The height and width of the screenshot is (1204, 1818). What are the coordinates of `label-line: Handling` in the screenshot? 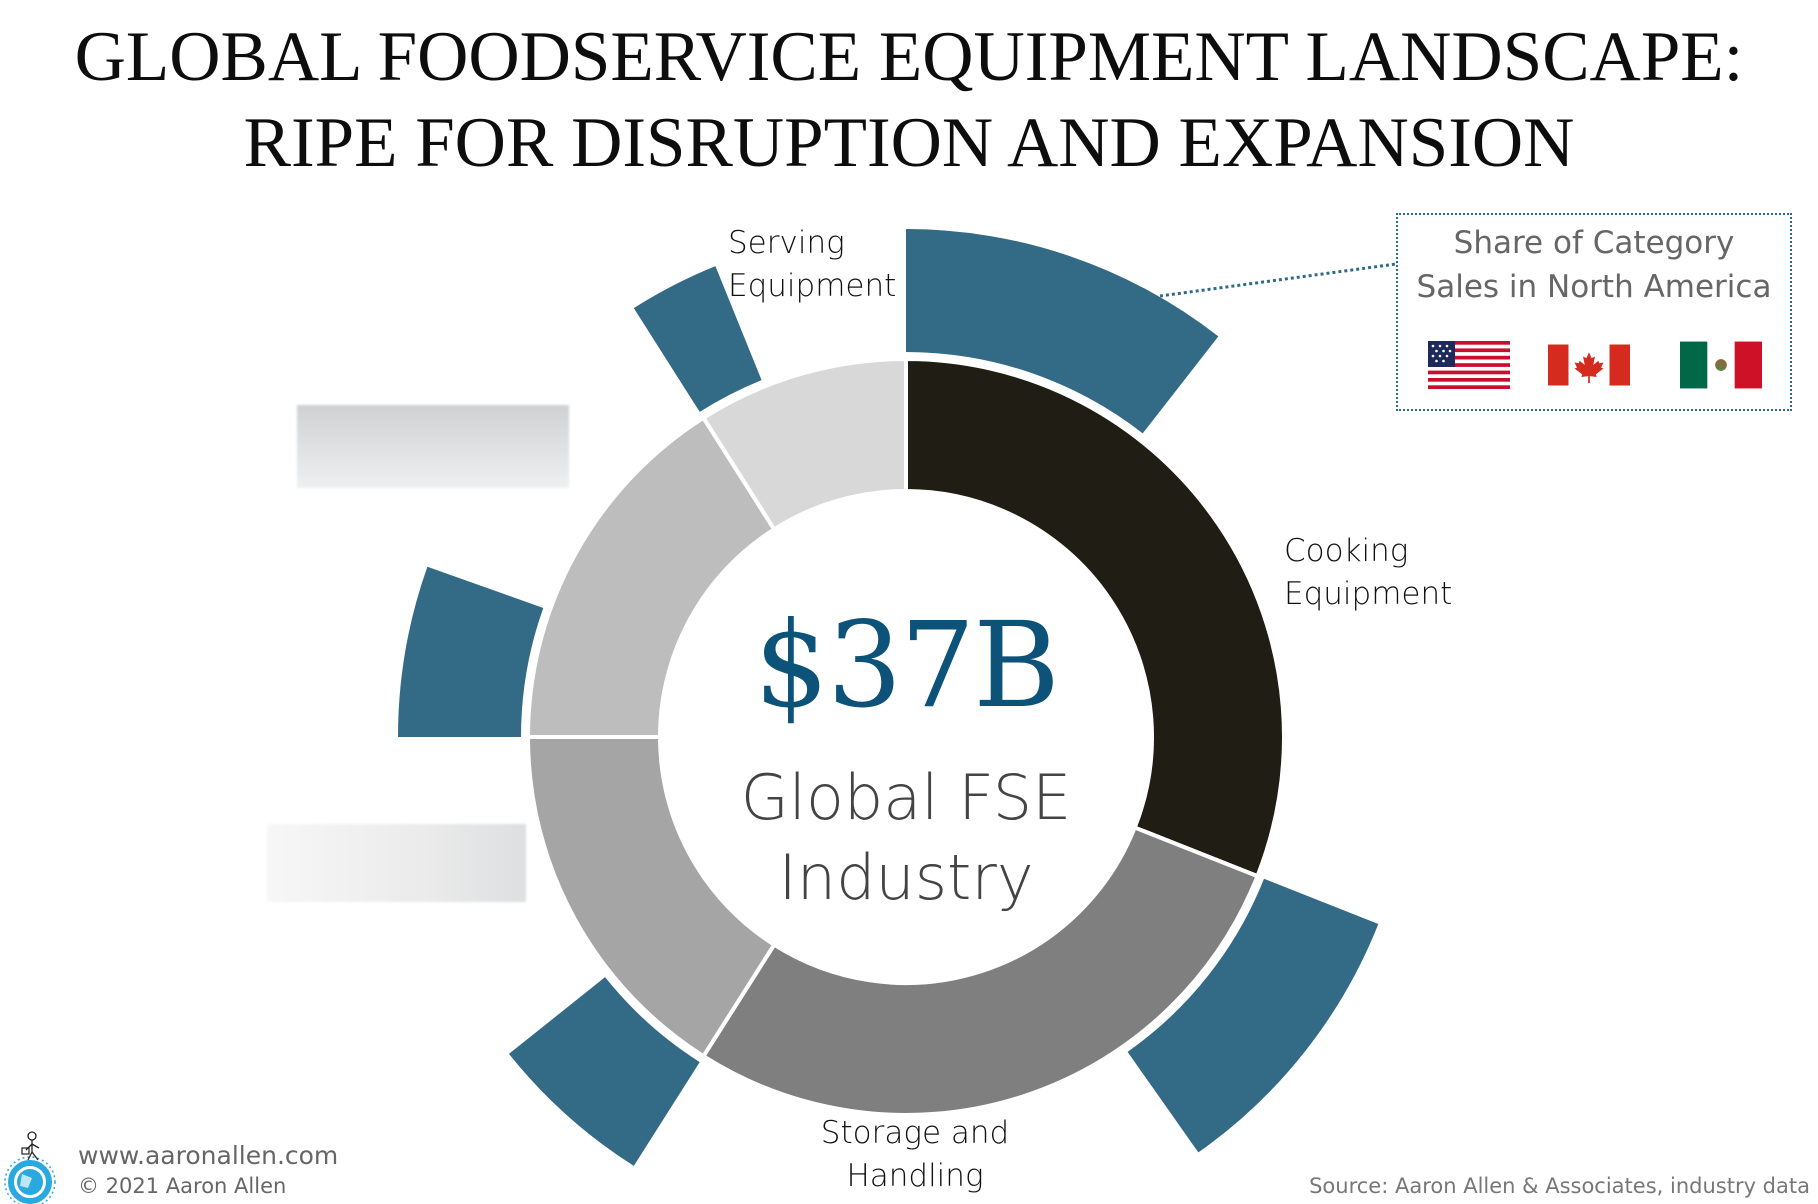 It's located at (915, 1176).